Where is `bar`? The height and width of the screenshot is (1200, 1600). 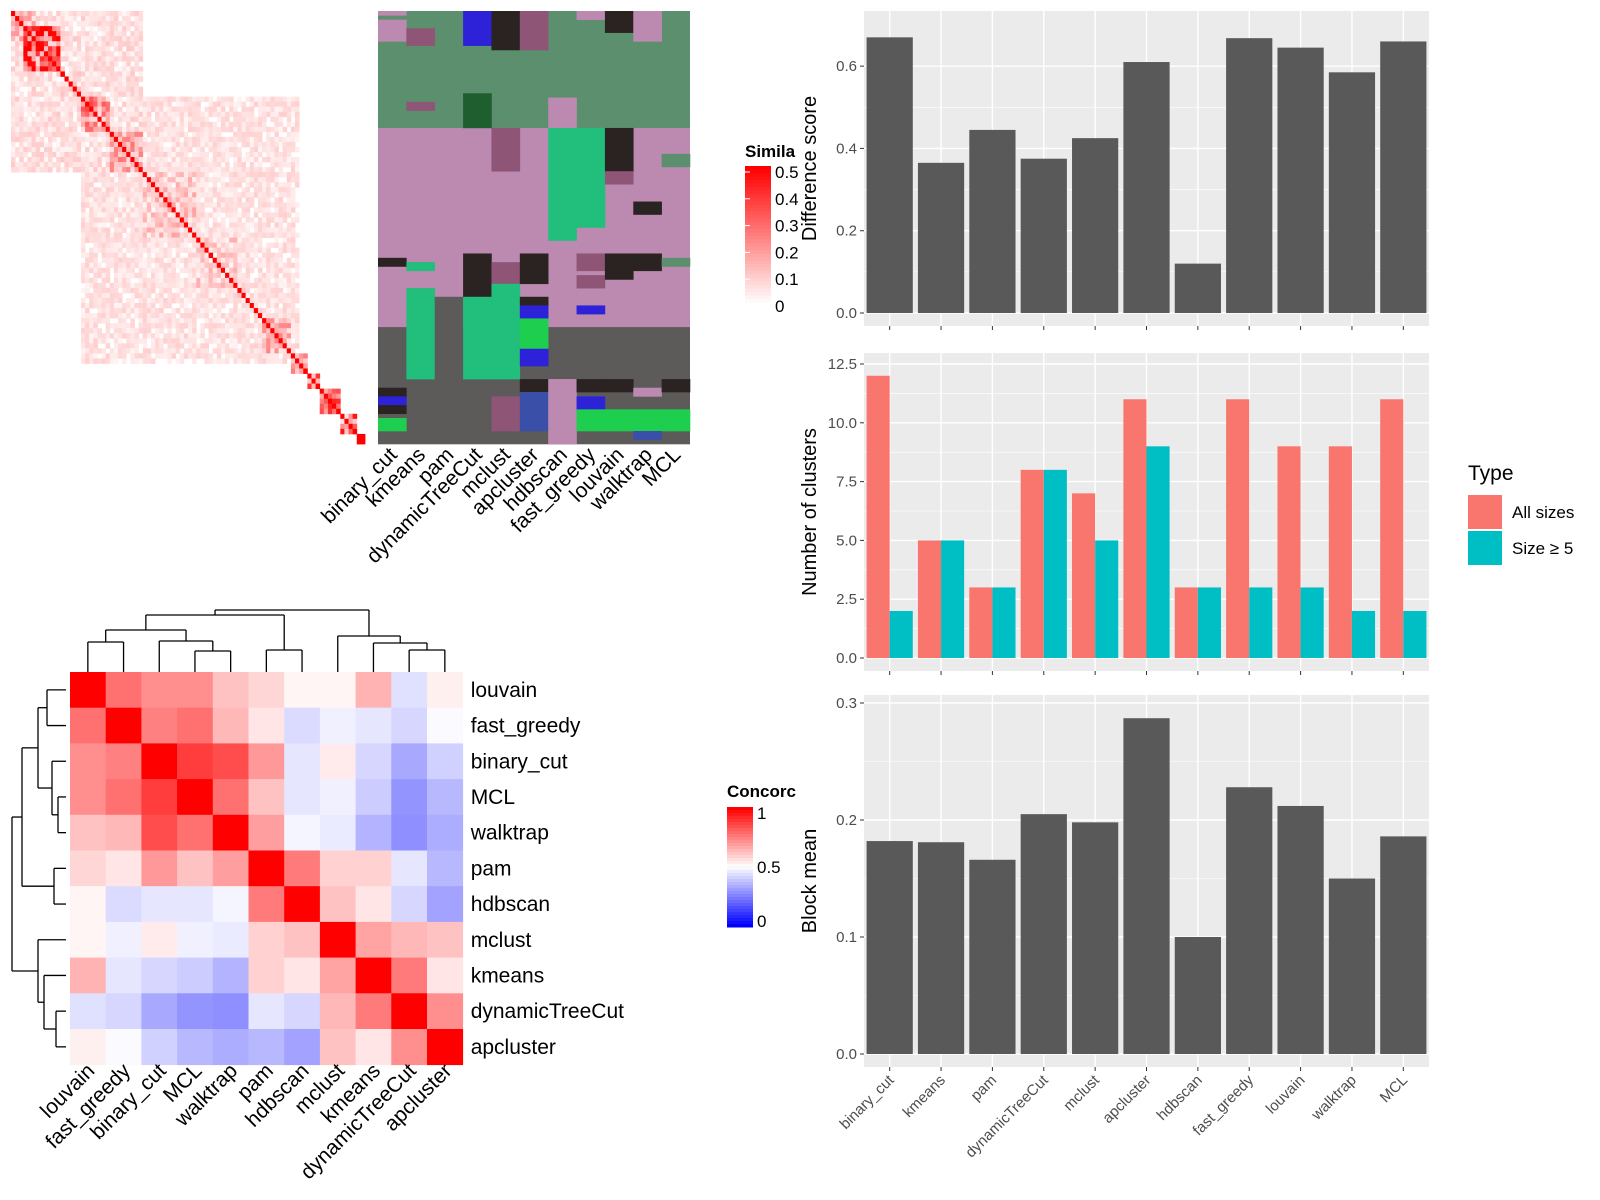 bar is located at coordinates (941, 237).